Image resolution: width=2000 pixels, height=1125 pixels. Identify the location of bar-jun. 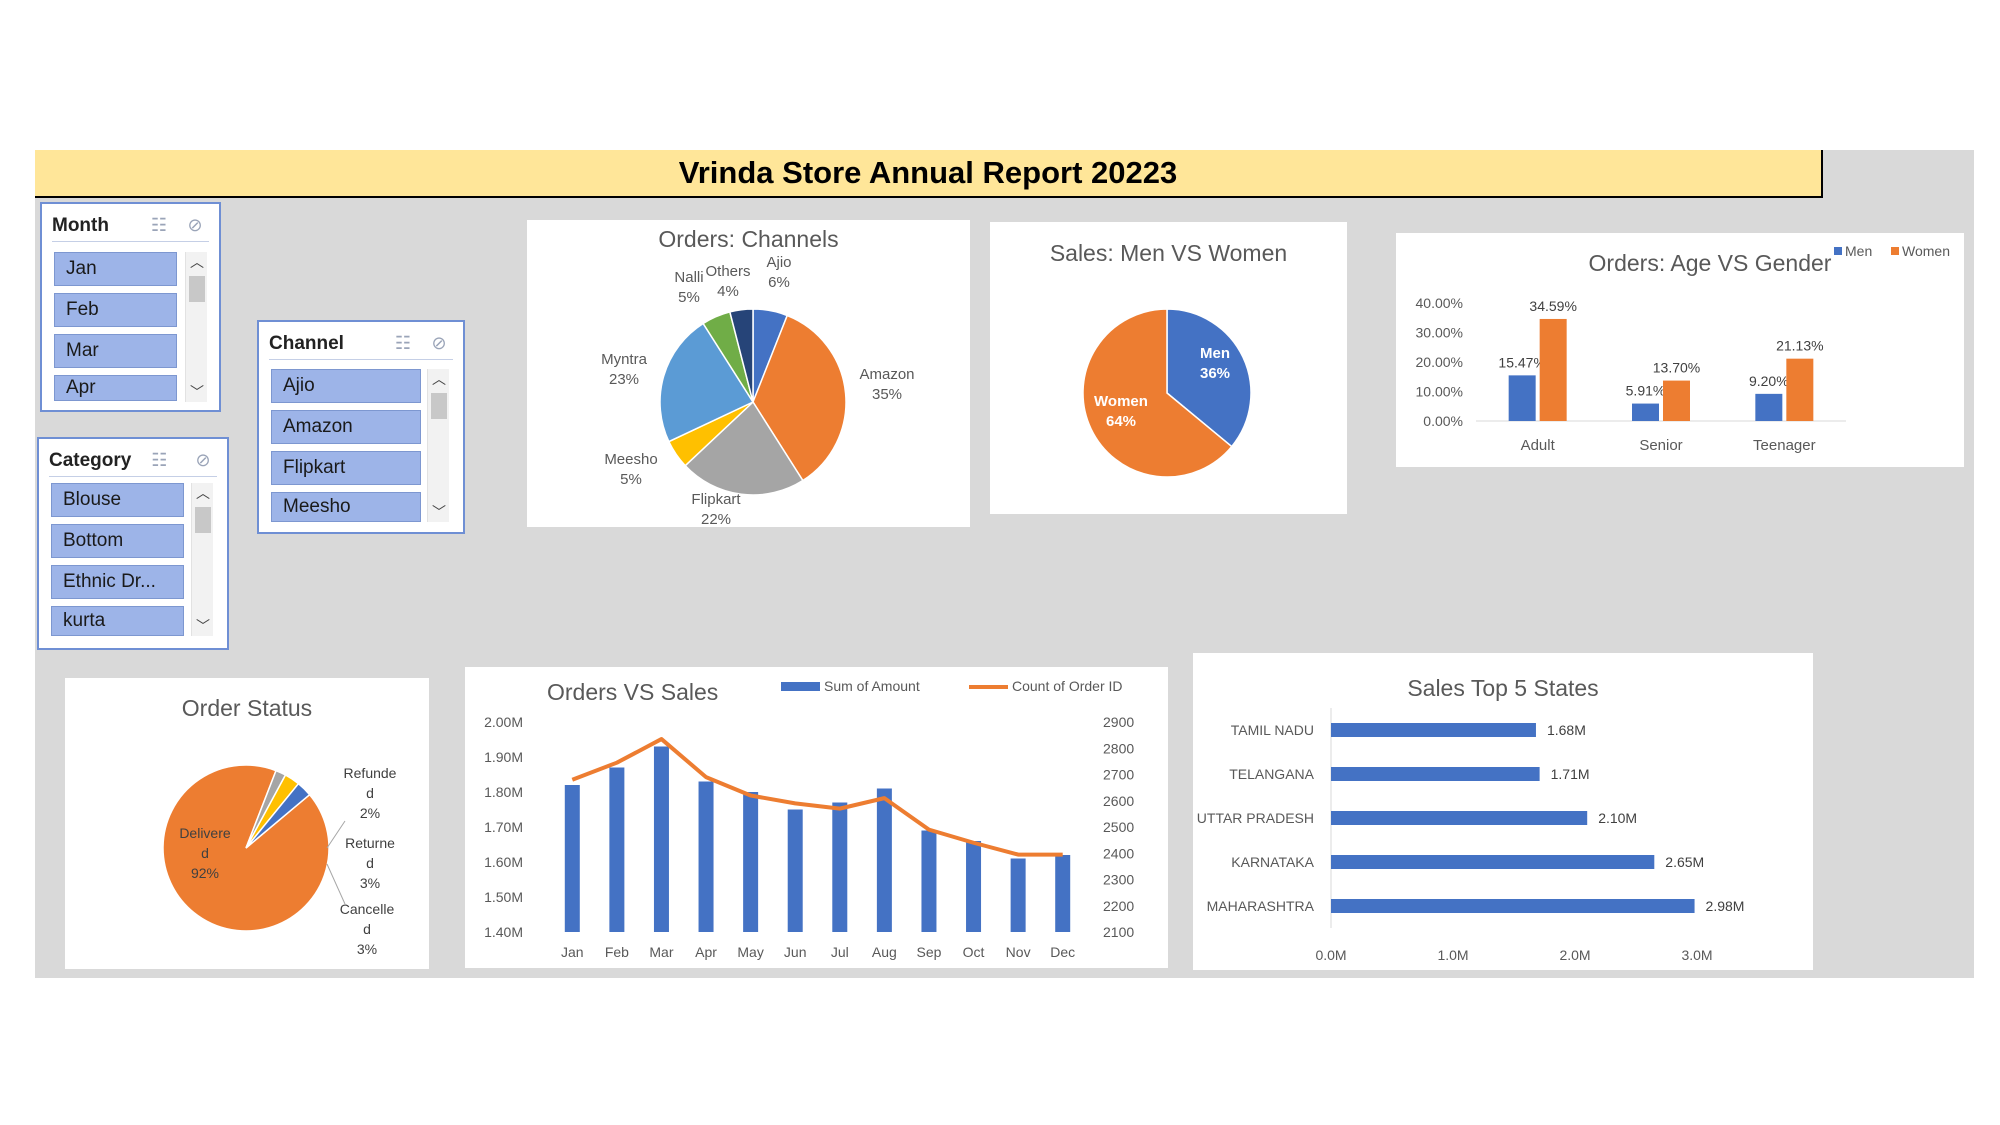
(795, 870).